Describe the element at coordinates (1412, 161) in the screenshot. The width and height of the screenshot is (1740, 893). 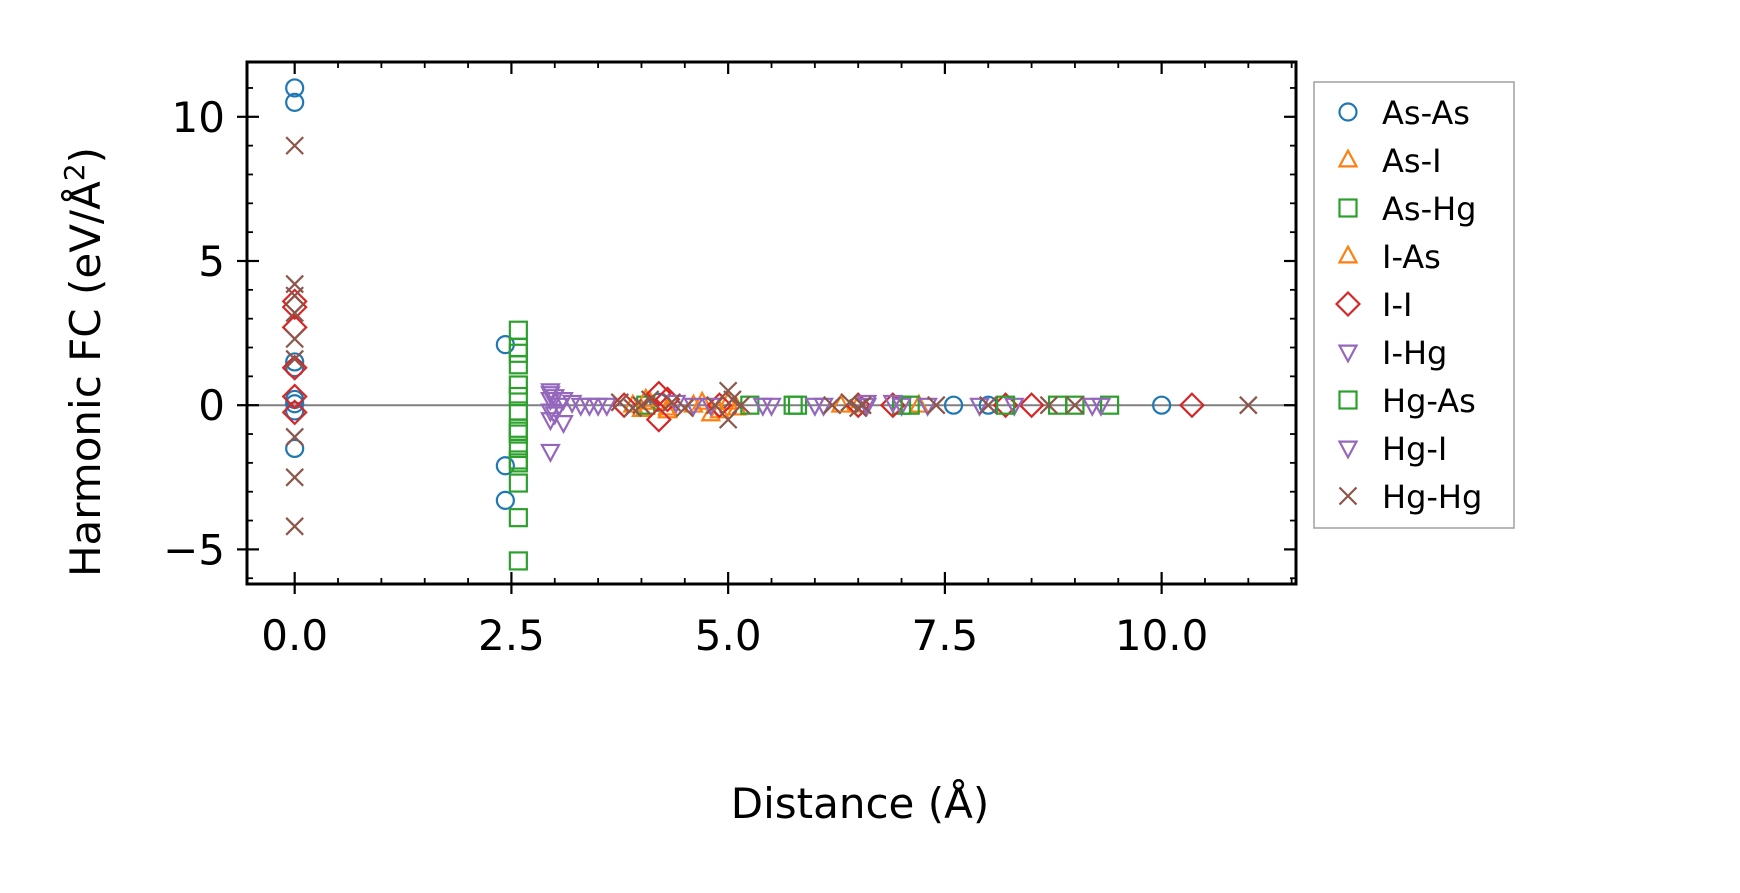
I see `legend-label: As-I` at that location.